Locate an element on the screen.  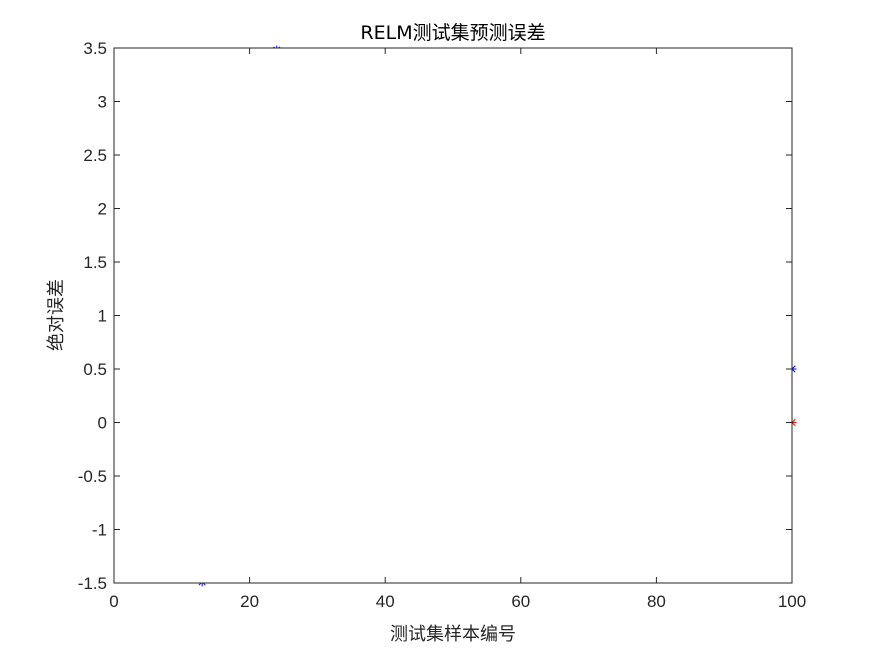
y-tick-label: 3.5 is located at coordinates (95, 48).